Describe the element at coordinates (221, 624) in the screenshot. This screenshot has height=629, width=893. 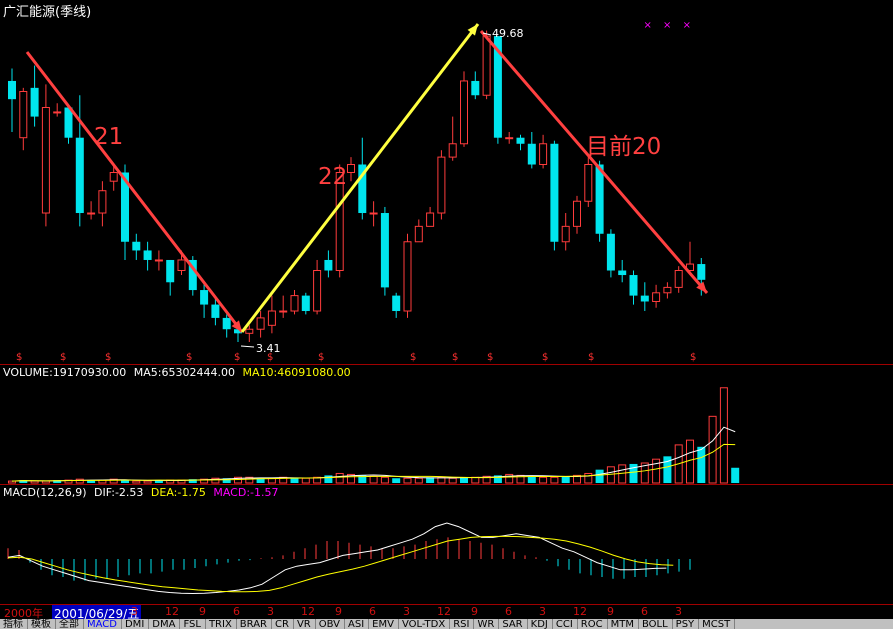
I see `tab-trix: TRIX` at that location.